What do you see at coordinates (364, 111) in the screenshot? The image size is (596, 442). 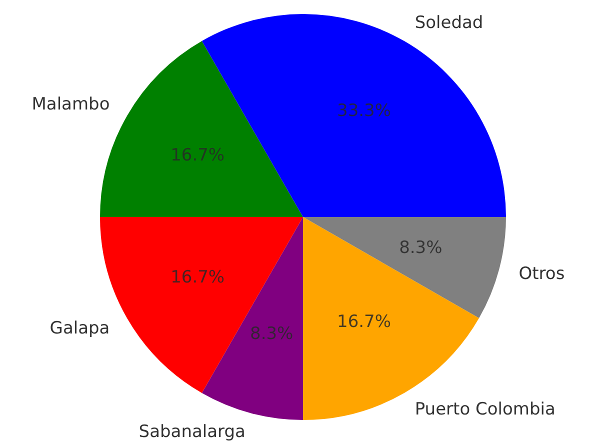 I see `data-label: 33.3%` at bounding box center [364, 111].